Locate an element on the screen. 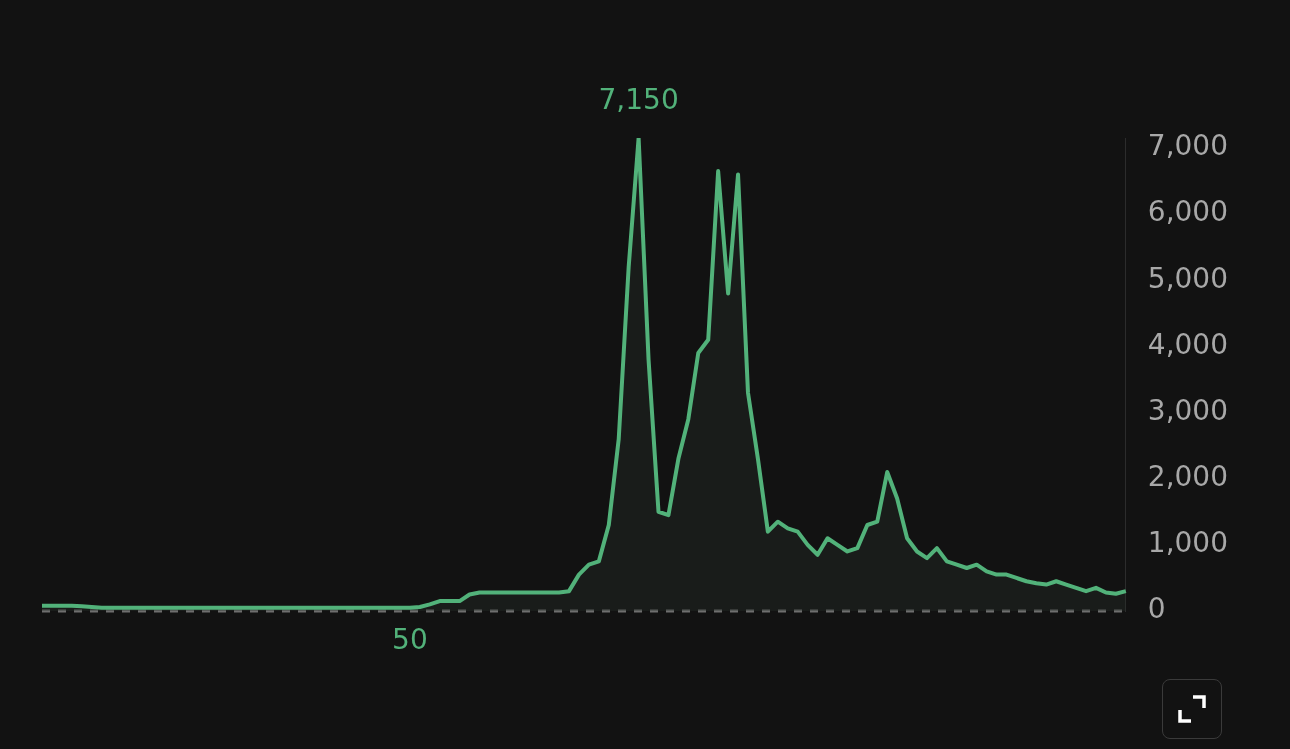  y-tick-label: 6,000 is located at coordinates (1188, 212).